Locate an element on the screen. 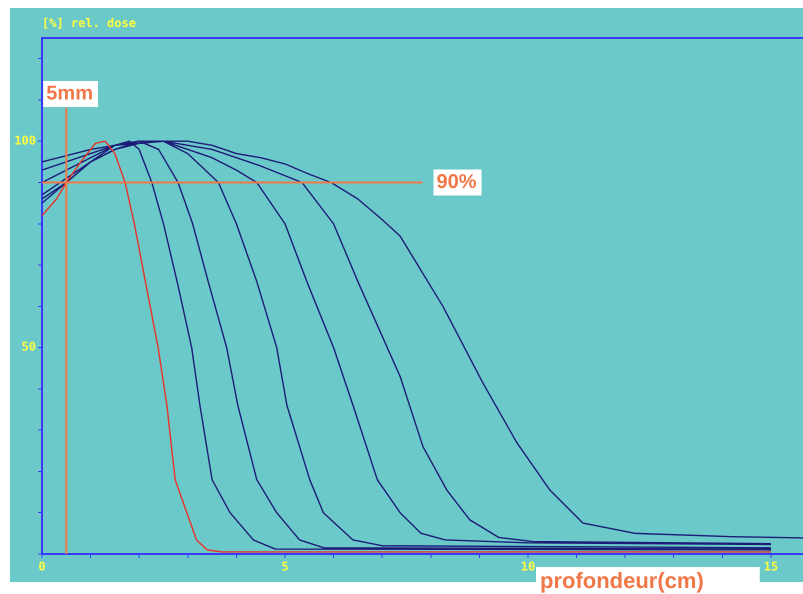  y-tick-label: 50 is located at coordinates (29, 347).